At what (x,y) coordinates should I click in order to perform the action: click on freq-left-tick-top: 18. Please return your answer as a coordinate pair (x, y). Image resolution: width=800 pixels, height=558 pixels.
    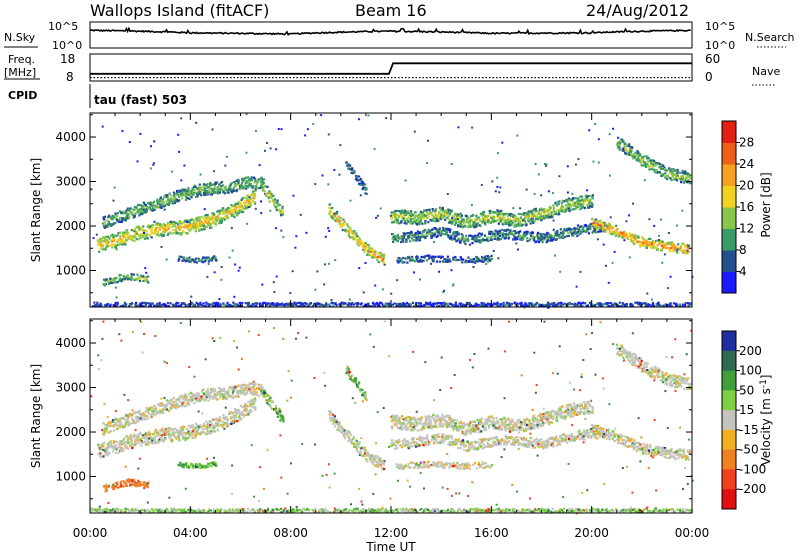
    Looking at the image, I should click on (67, 59).